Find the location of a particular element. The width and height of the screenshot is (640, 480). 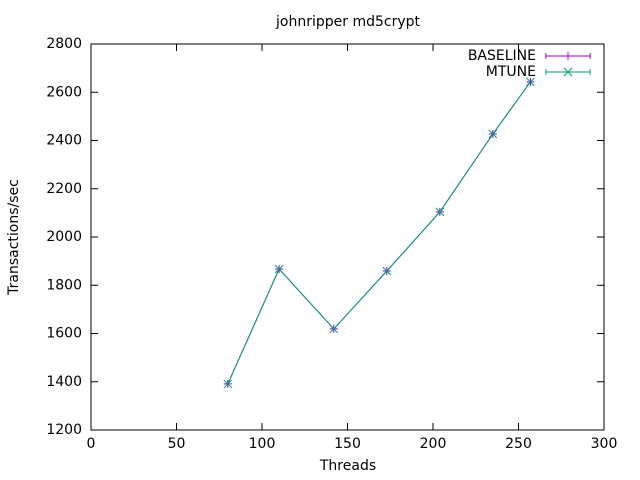

y-tick-label: 2200 is located at coordinates (64, 189).